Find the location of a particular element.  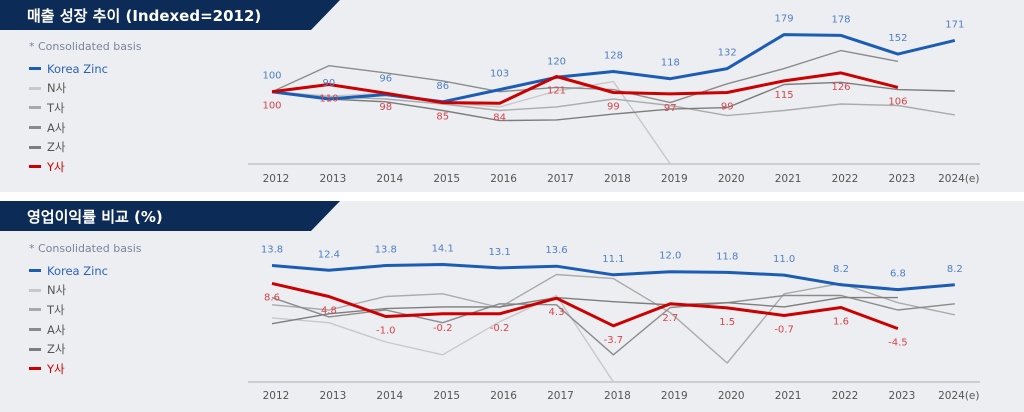

data-label: 11.8 is located at coordinates (727, 256).